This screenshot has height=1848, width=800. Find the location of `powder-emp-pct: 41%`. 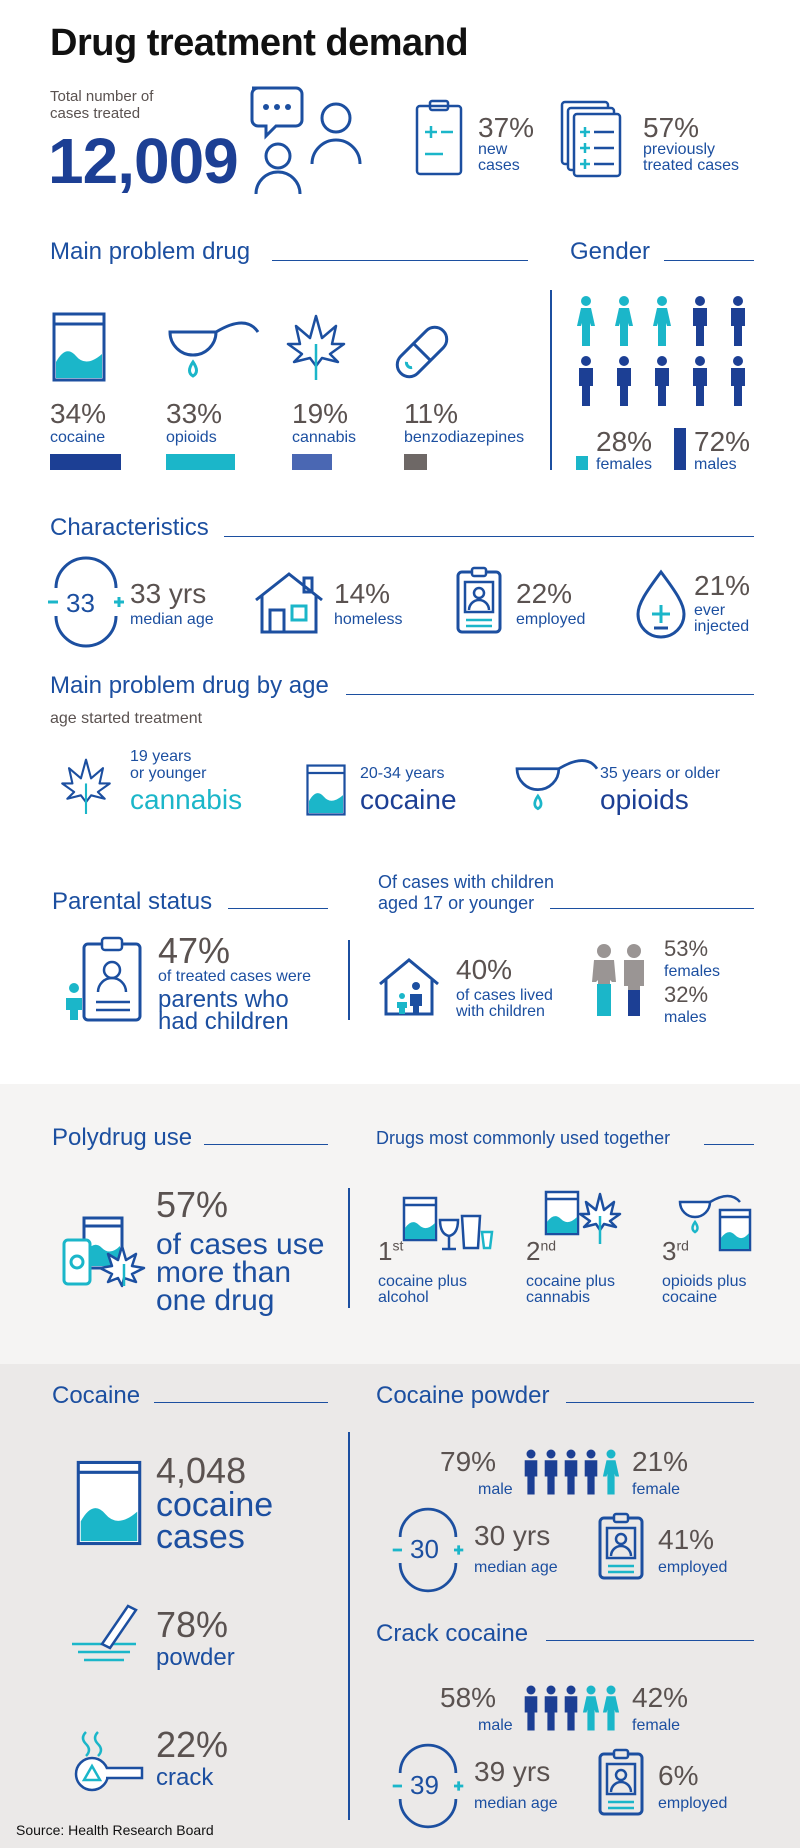

powder-emp-pct: 41% is located at coordinates (686, 1539).